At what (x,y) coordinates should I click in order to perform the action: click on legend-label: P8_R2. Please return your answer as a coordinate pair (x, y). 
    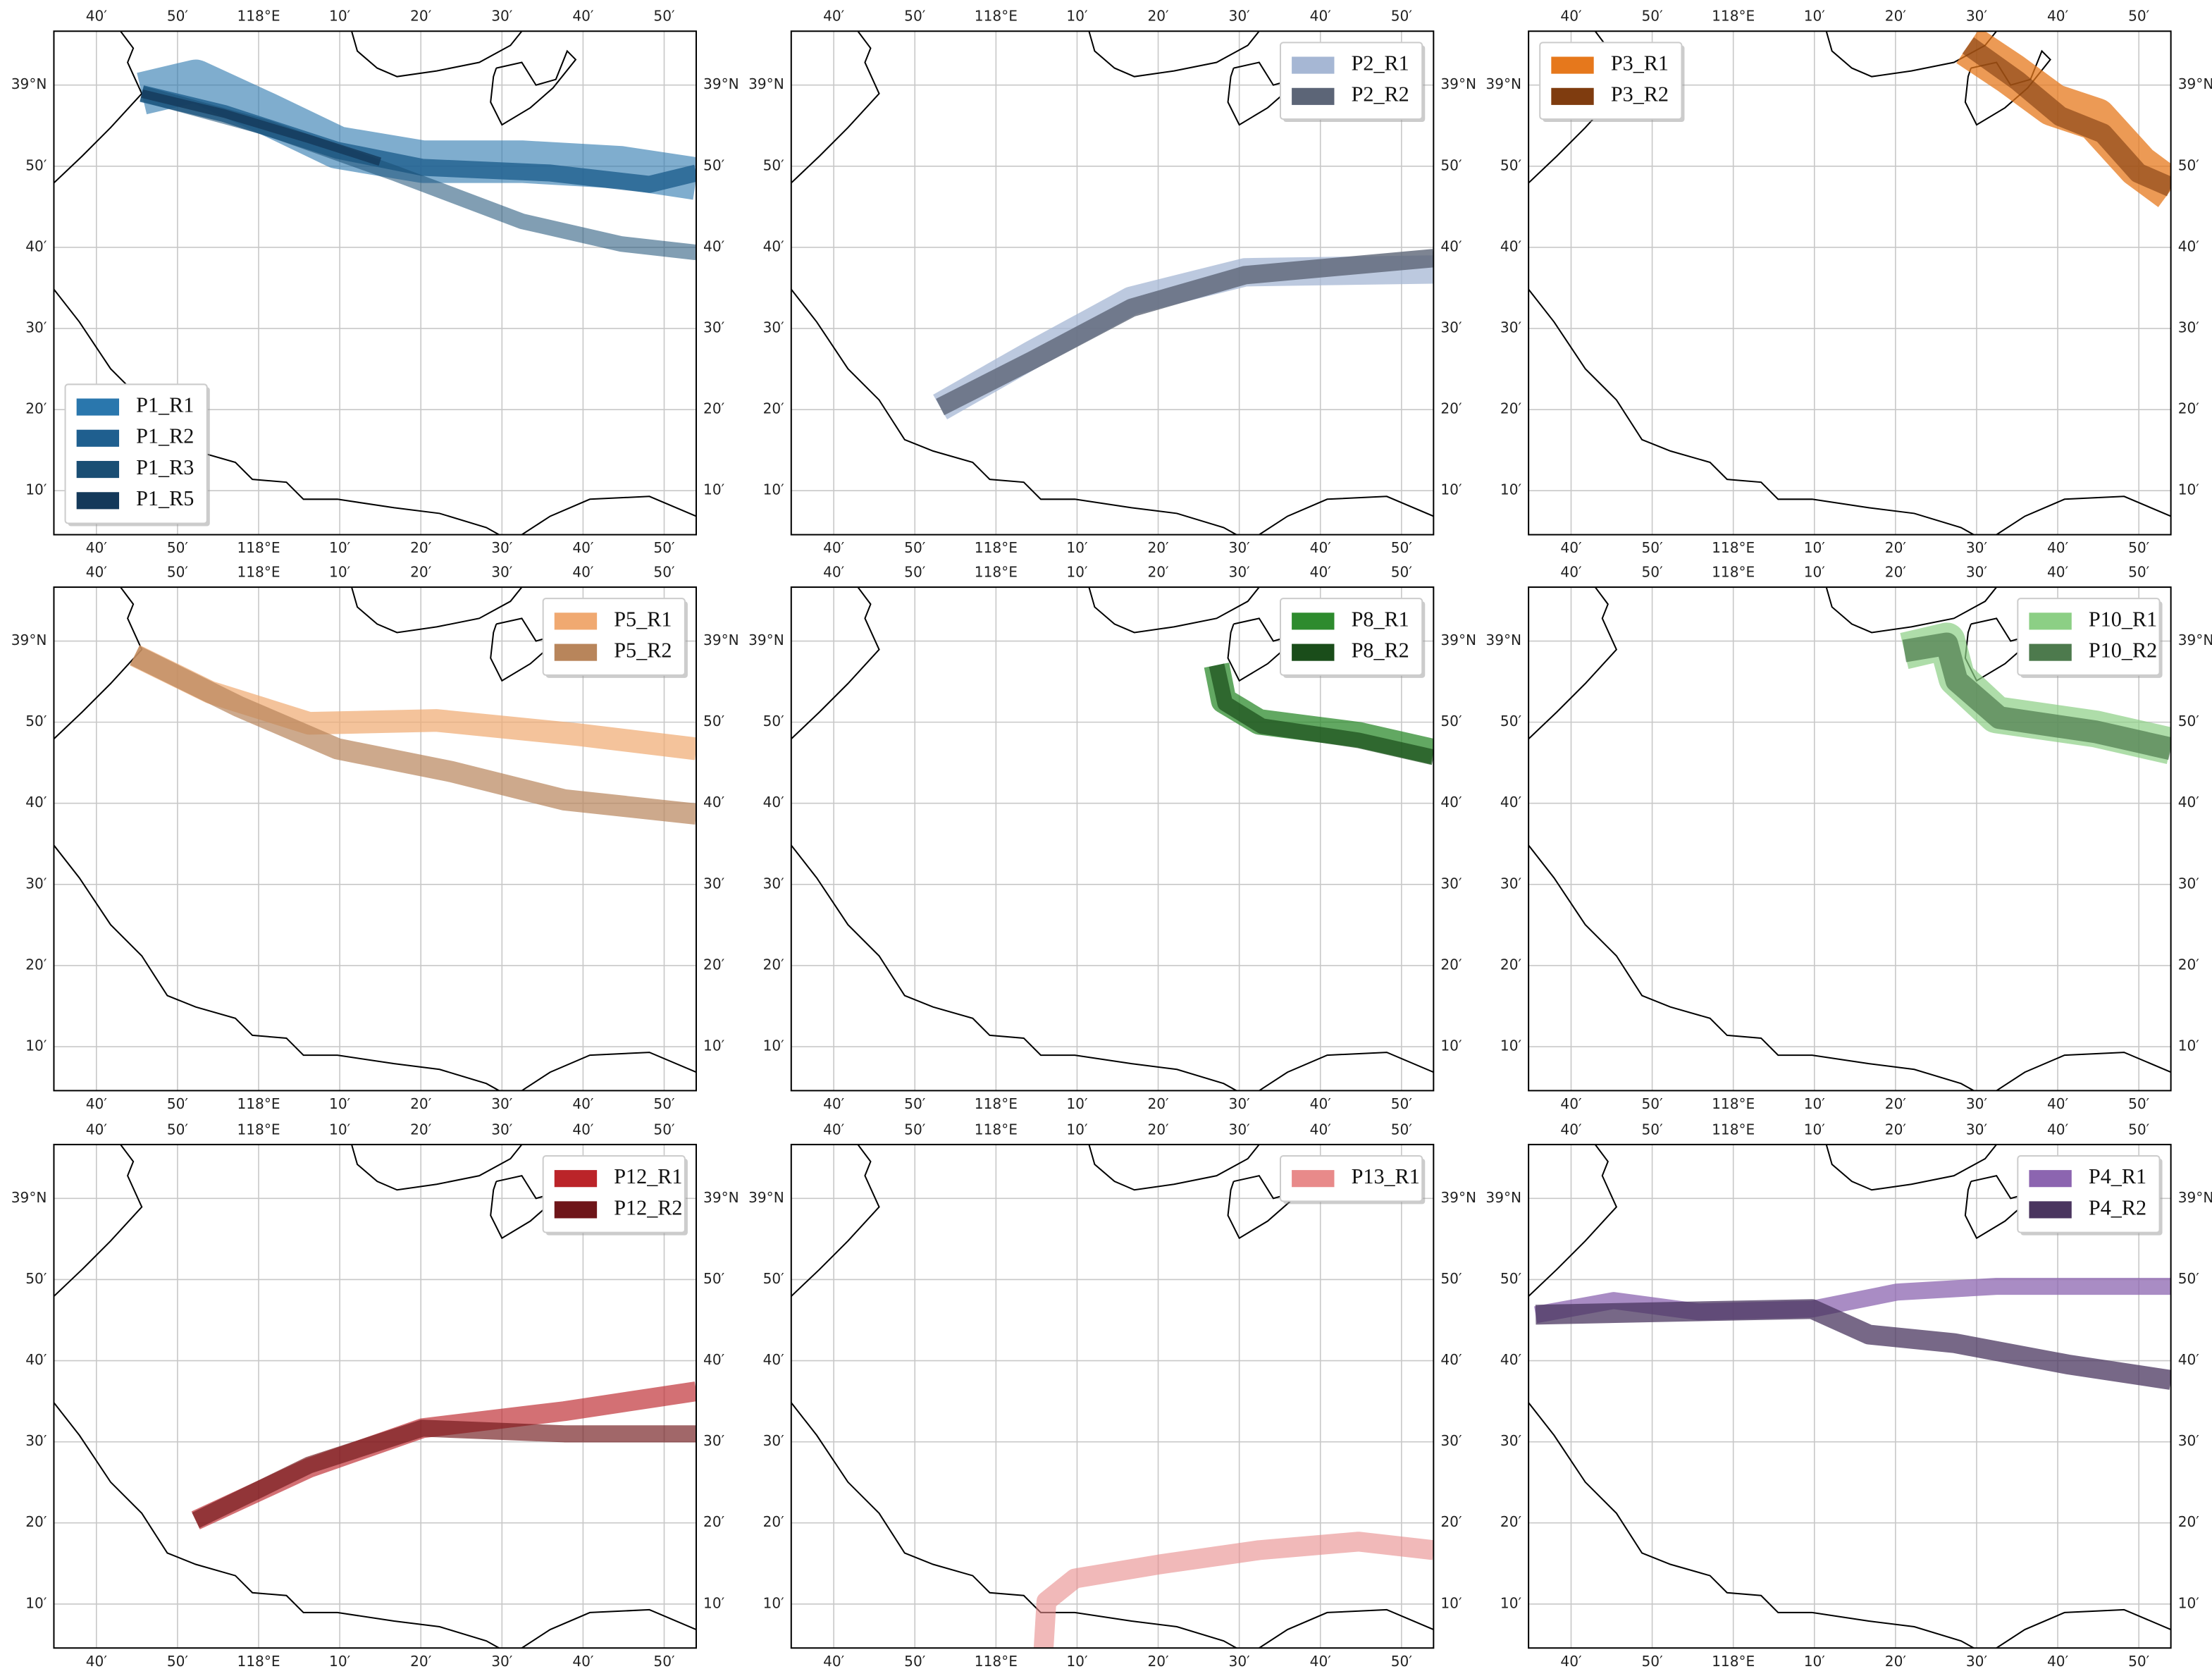
    Looking at the image, I should click on (1380, 651).